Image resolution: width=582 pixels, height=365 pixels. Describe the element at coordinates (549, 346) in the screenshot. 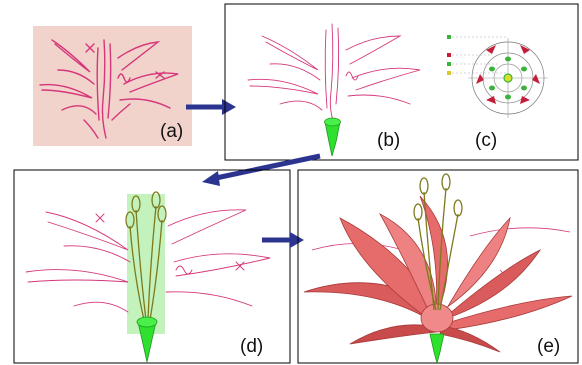

I see `panel-label-e: (e)` at that location.